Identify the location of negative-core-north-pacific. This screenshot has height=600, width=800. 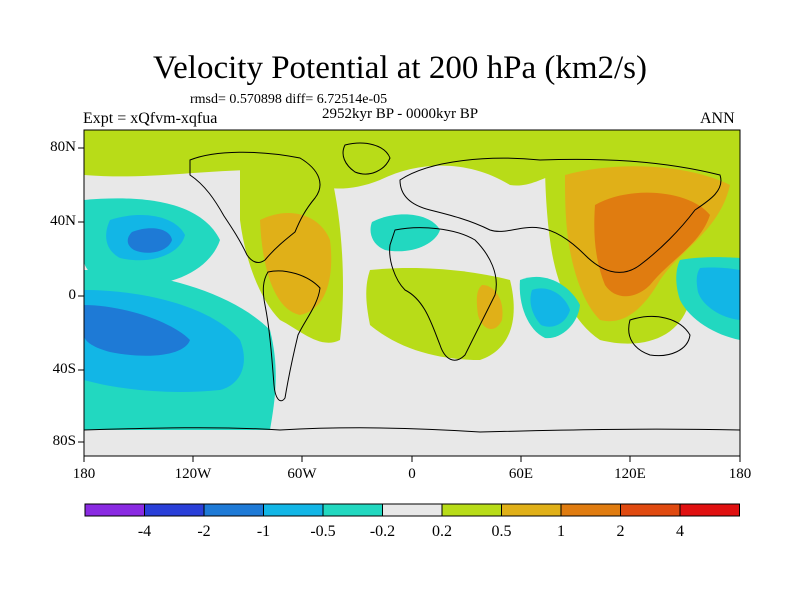
(149, 240).